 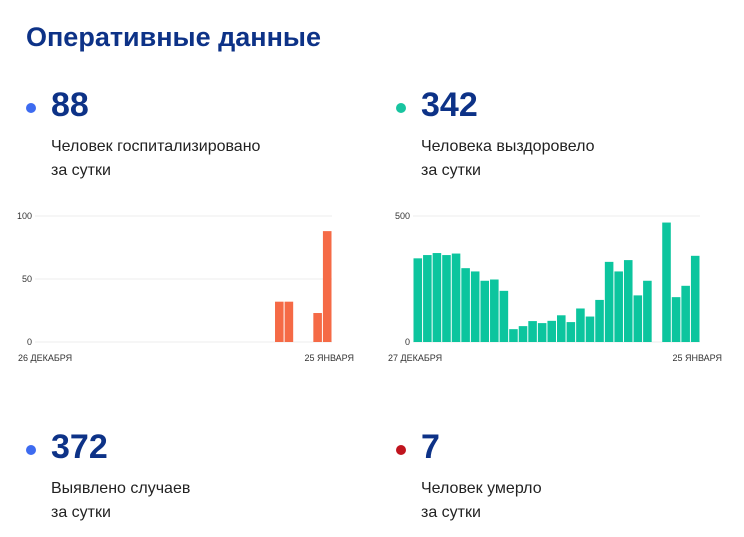 What do you see at coordinates (555, 287) in the screenshot?
I see `bar-chart-1: 0 500 27 ДЕКАБРЯ 25 ЯНВАРЯ` at bounding box center [555, 287].